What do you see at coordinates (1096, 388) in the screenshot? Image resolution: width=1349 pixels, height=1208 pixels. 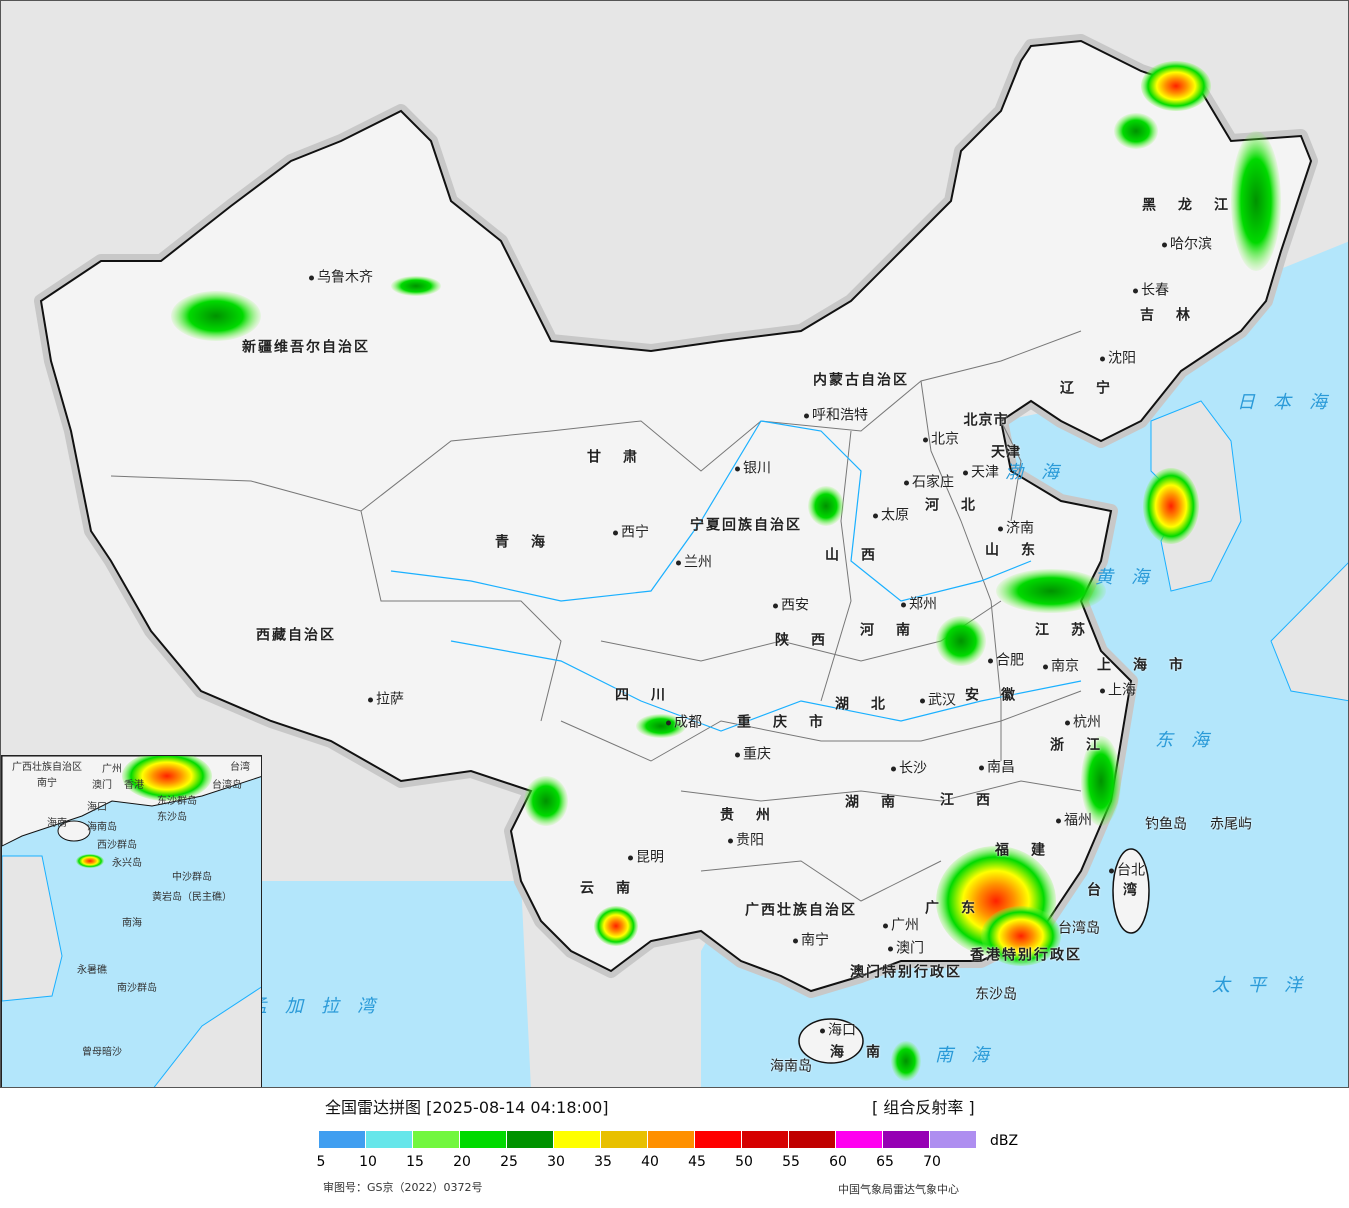 I see `province-label: 辽宁` at bounding box center [1096, 388].